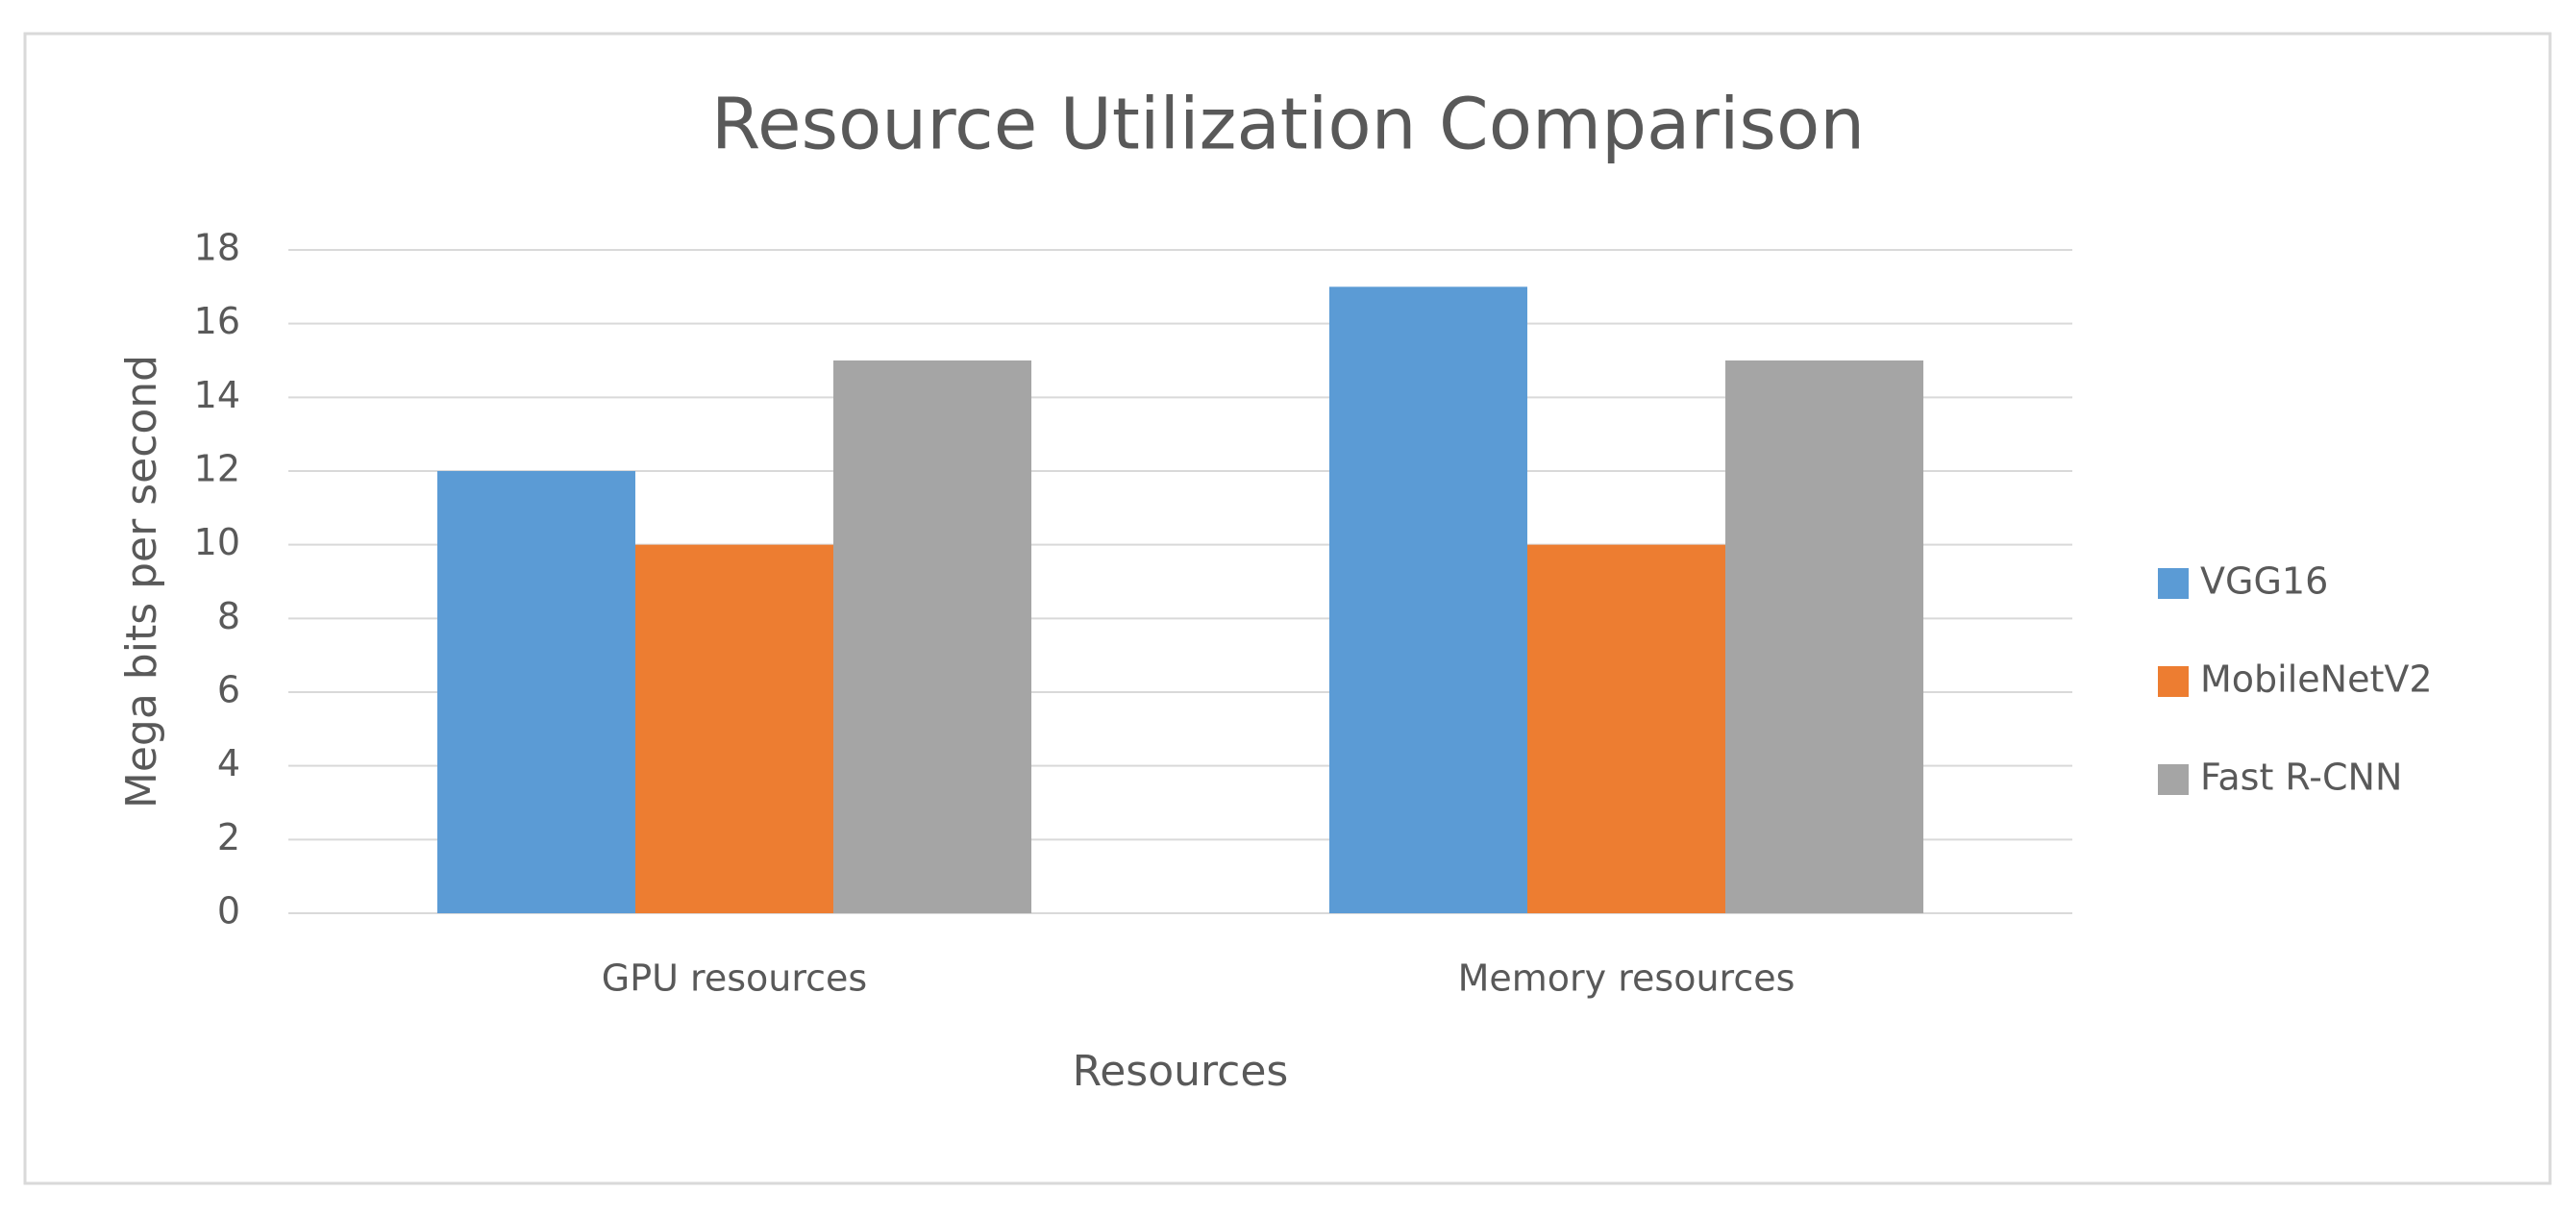 The height and width of the screenshot is (1217, 2576). Describe the element at coordinates (217, 395) in the screenshot. I see `y-tick-label: 14` at that location.